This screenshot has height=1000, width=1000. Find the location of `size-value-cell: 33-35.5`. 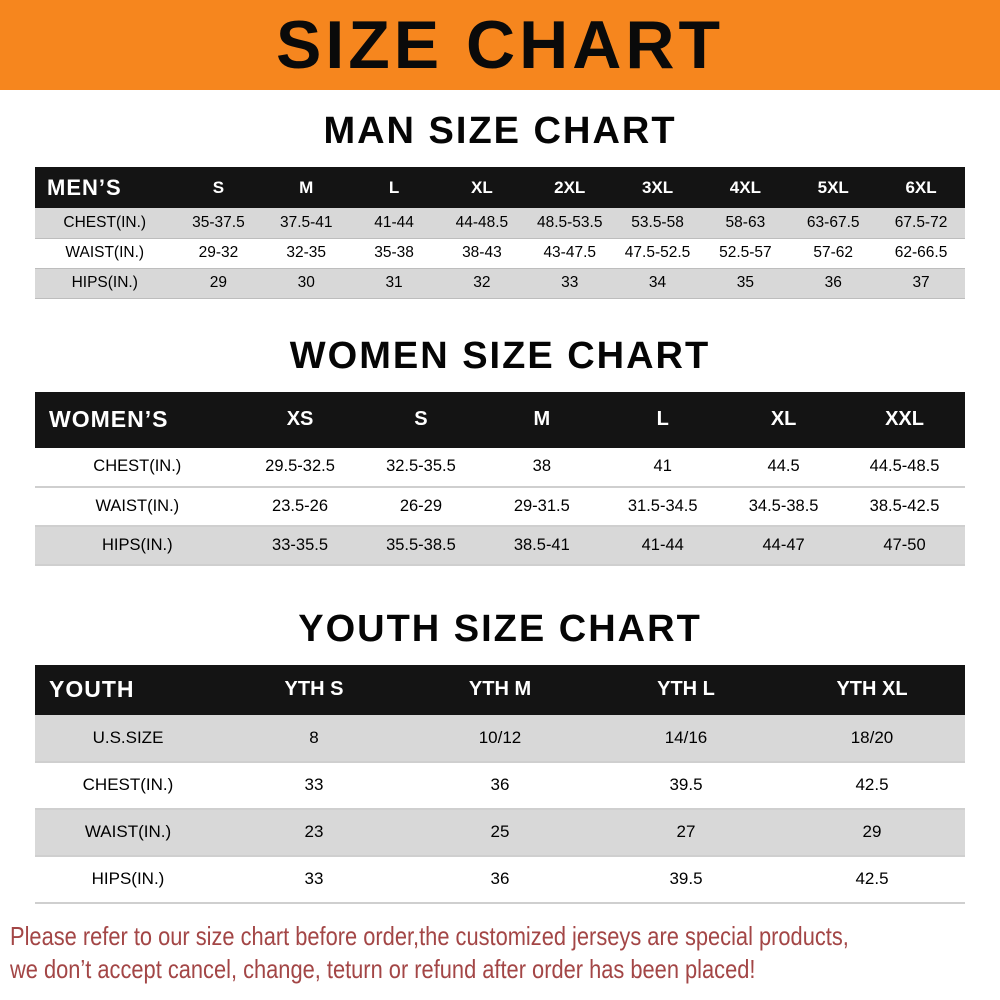

size-value-cell: 33-35.5 is located at coordinates (300, 544).